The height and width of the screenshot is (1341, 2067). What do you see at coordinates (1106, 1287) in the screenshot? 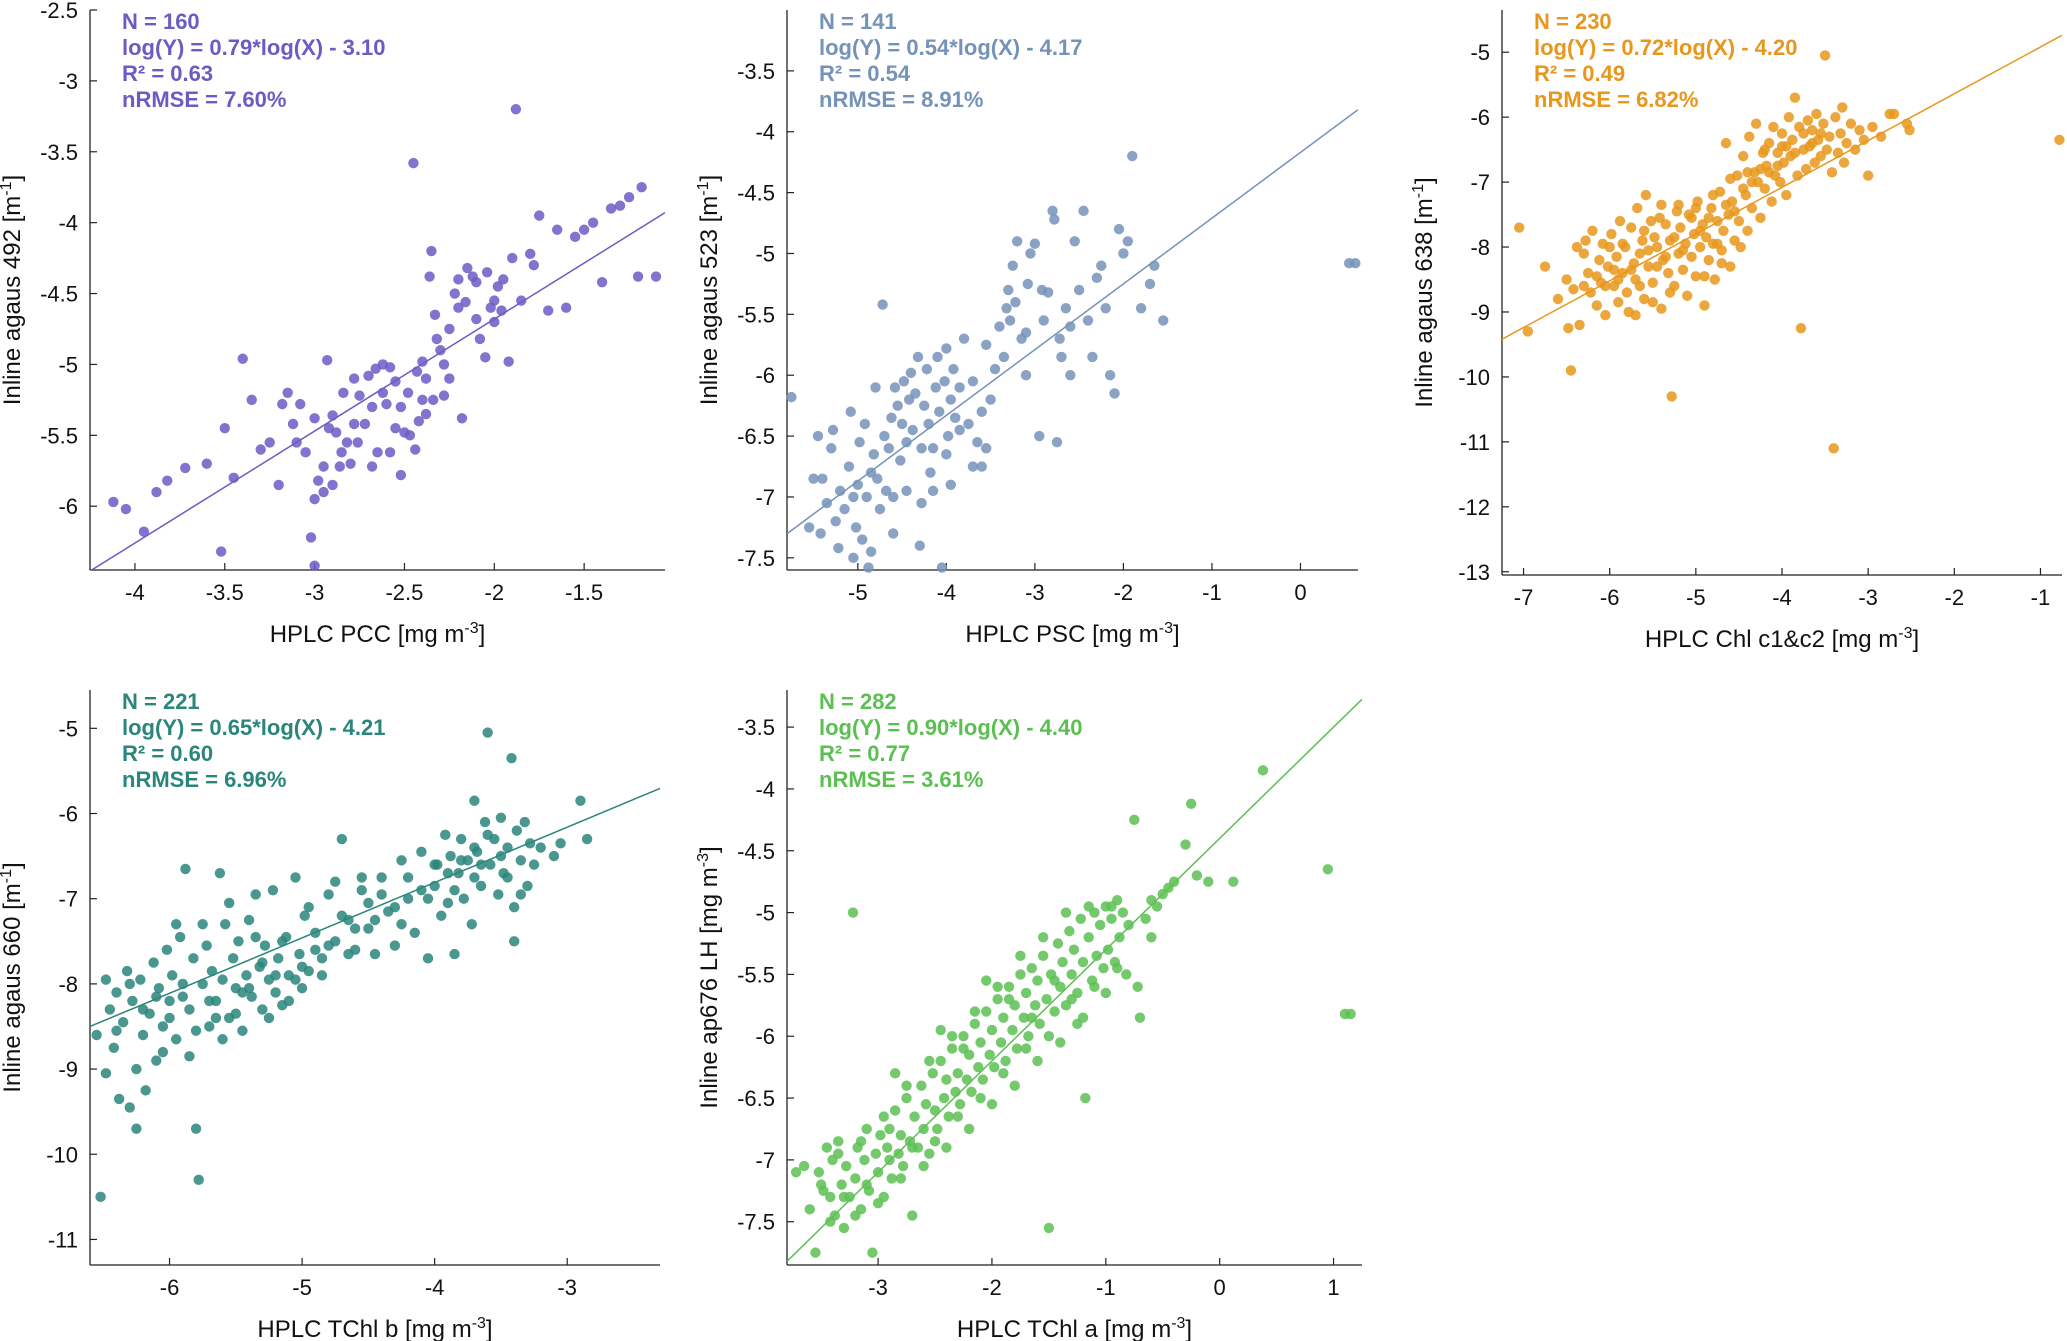
I see `x-tick-label: -1` at bounding box center [1106, 1287].